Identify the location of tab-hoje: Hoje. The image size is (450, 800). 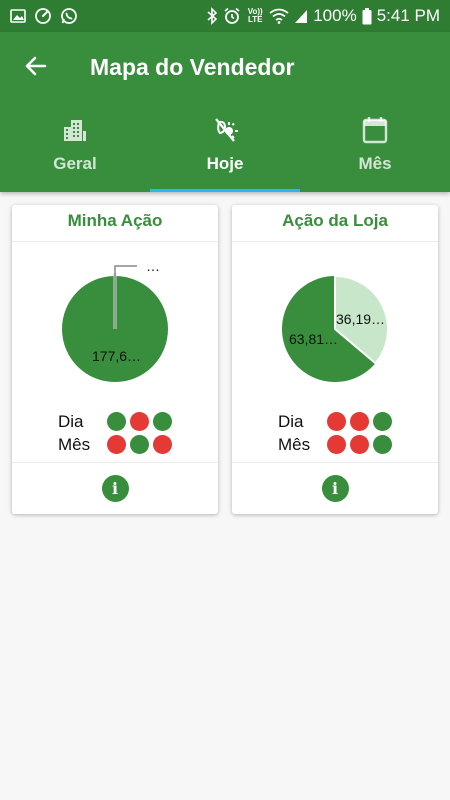
(225, 152).